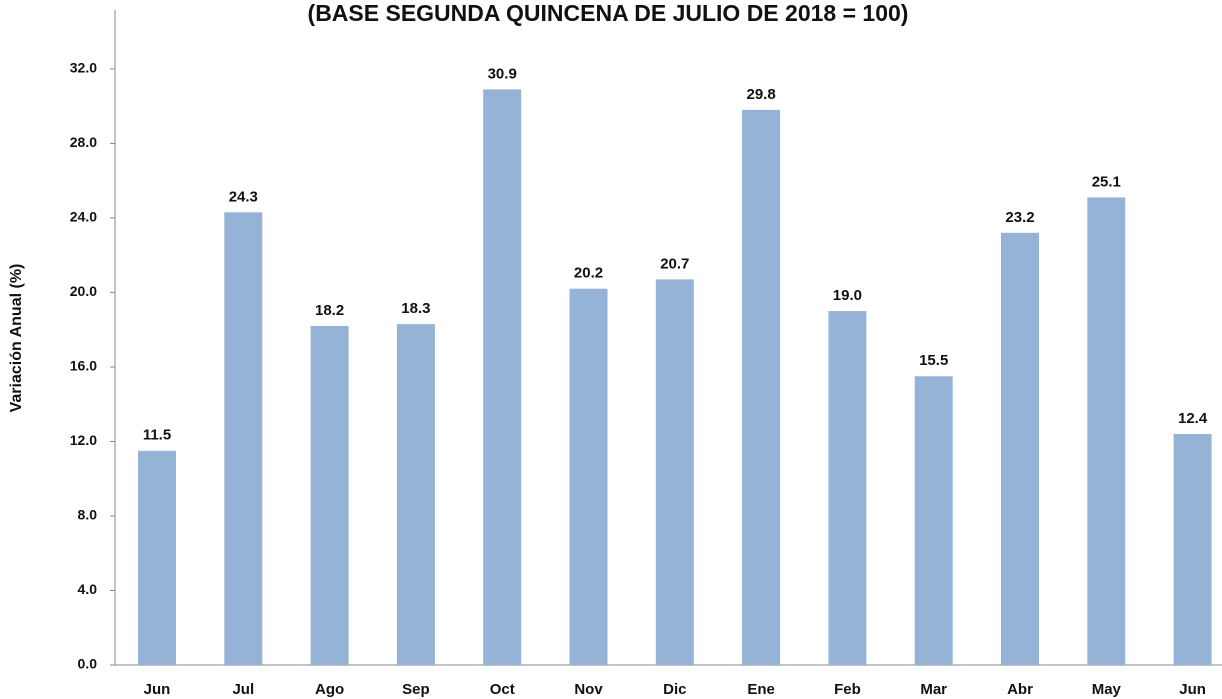  What do you see at coordinates (588, 689) in the screenshot?
I see `x-tick-label: Nov` at bounding box center [588, 689].